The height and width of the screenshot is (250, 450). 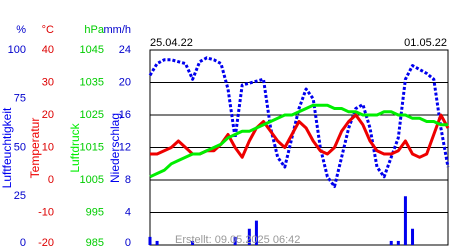 What do you see at coordinates (21, 30) in the screenshot?
I see `axis-unit: %` at bounding box center [21, 30].